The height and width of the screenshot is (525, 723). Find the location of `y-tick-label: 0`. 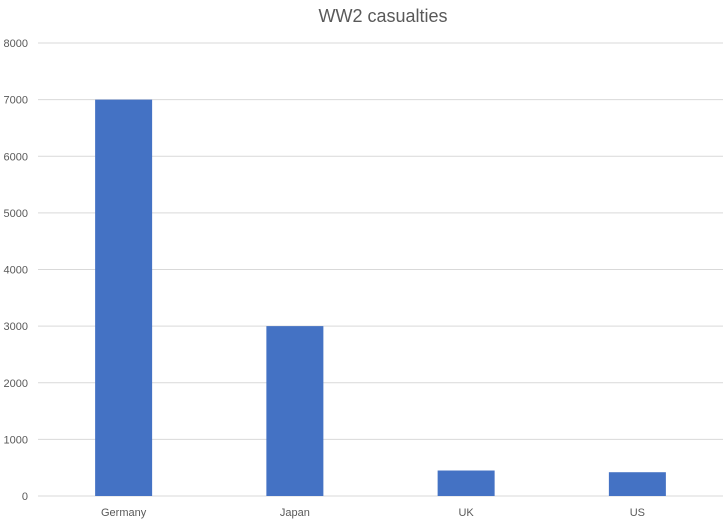

y-tick-label: 0 is located at coordinates (25, 497).